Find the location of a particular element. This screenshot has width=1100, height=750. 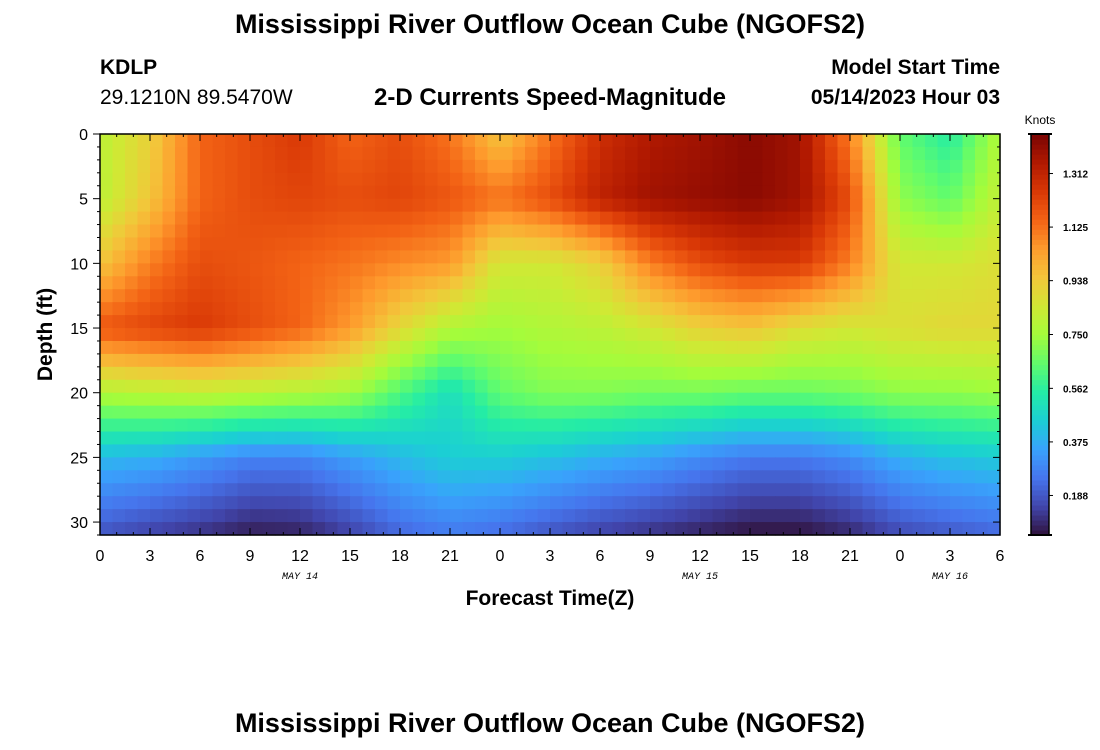

y-tick-label: 30 is located at coordinates (79, 523).